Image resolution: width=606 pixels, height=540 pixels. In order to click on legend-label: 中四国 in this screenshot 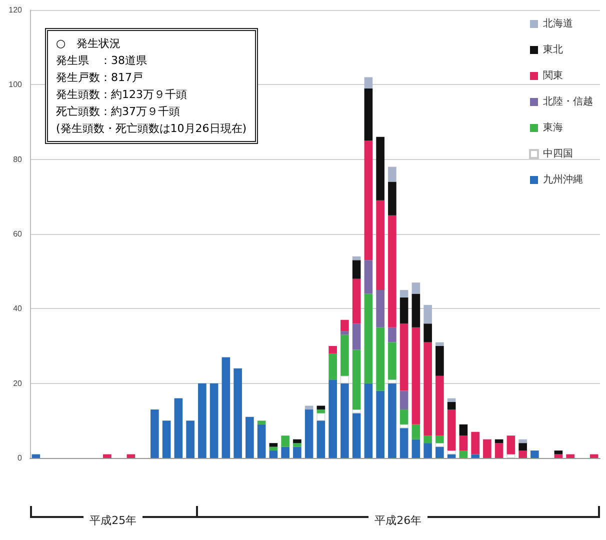, I will do `click(558, 154)`.